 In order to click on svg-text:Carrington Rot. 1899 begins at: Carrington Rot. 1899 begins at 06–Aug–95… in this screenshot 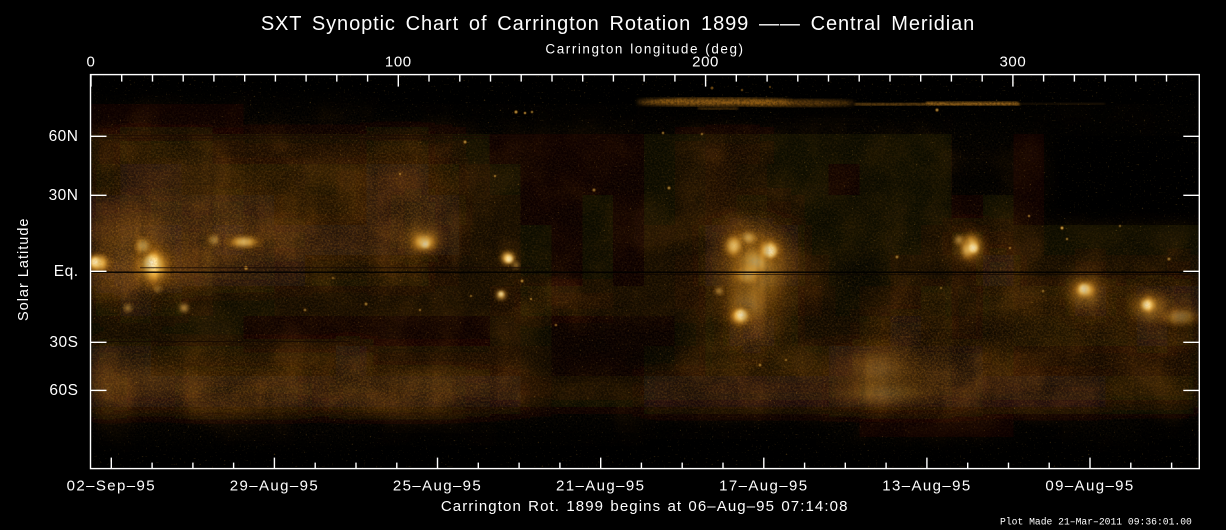, I will do `click(645, 506)`.